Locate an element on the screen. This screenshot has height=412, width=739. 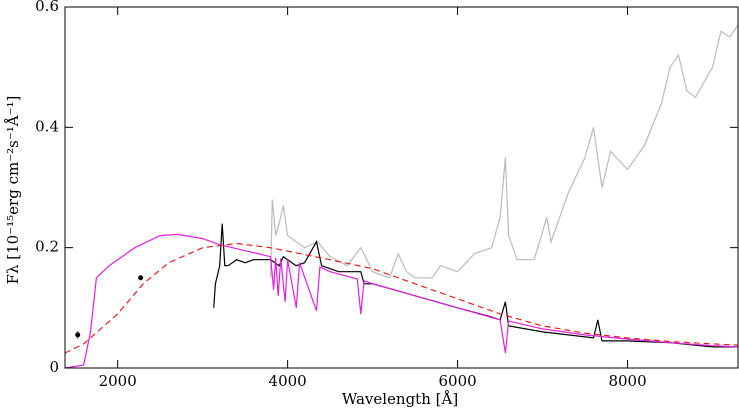
x-axis-label: Wavelength [Å] is located at coordinates (400, 399).